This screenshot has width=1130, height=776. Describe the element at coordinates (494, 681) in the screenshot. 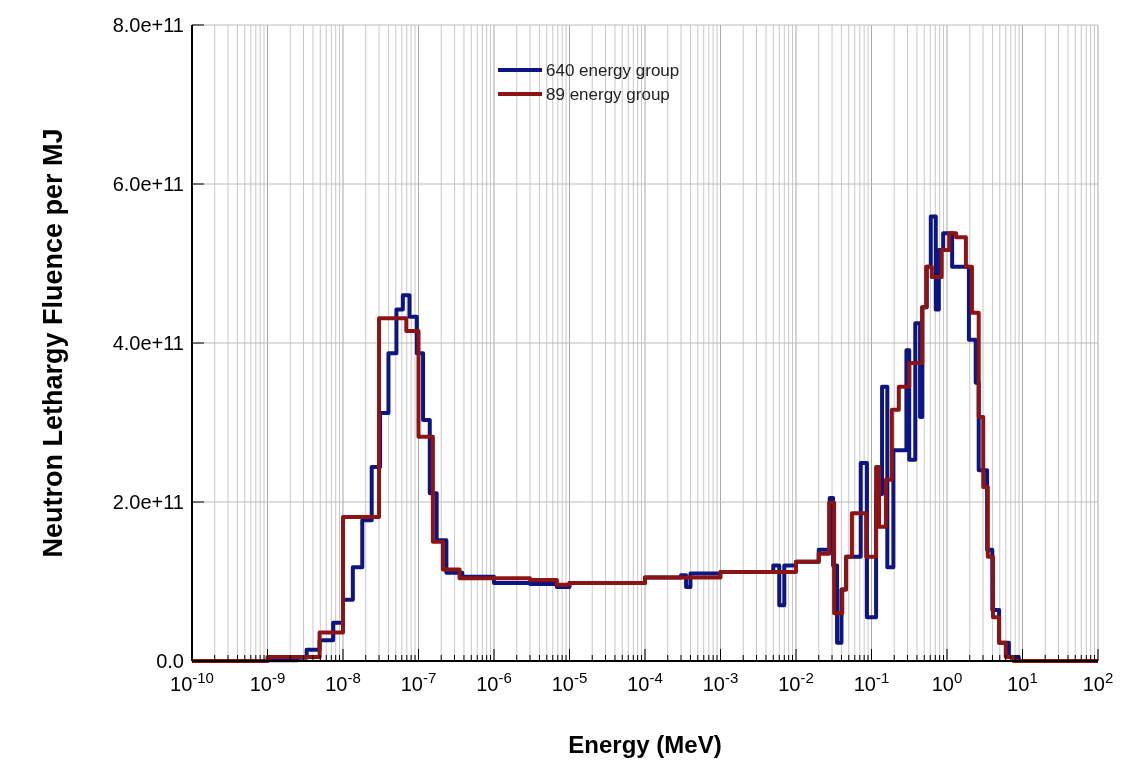

I see `x-tick-label: 10$^{-6}$` at that location.